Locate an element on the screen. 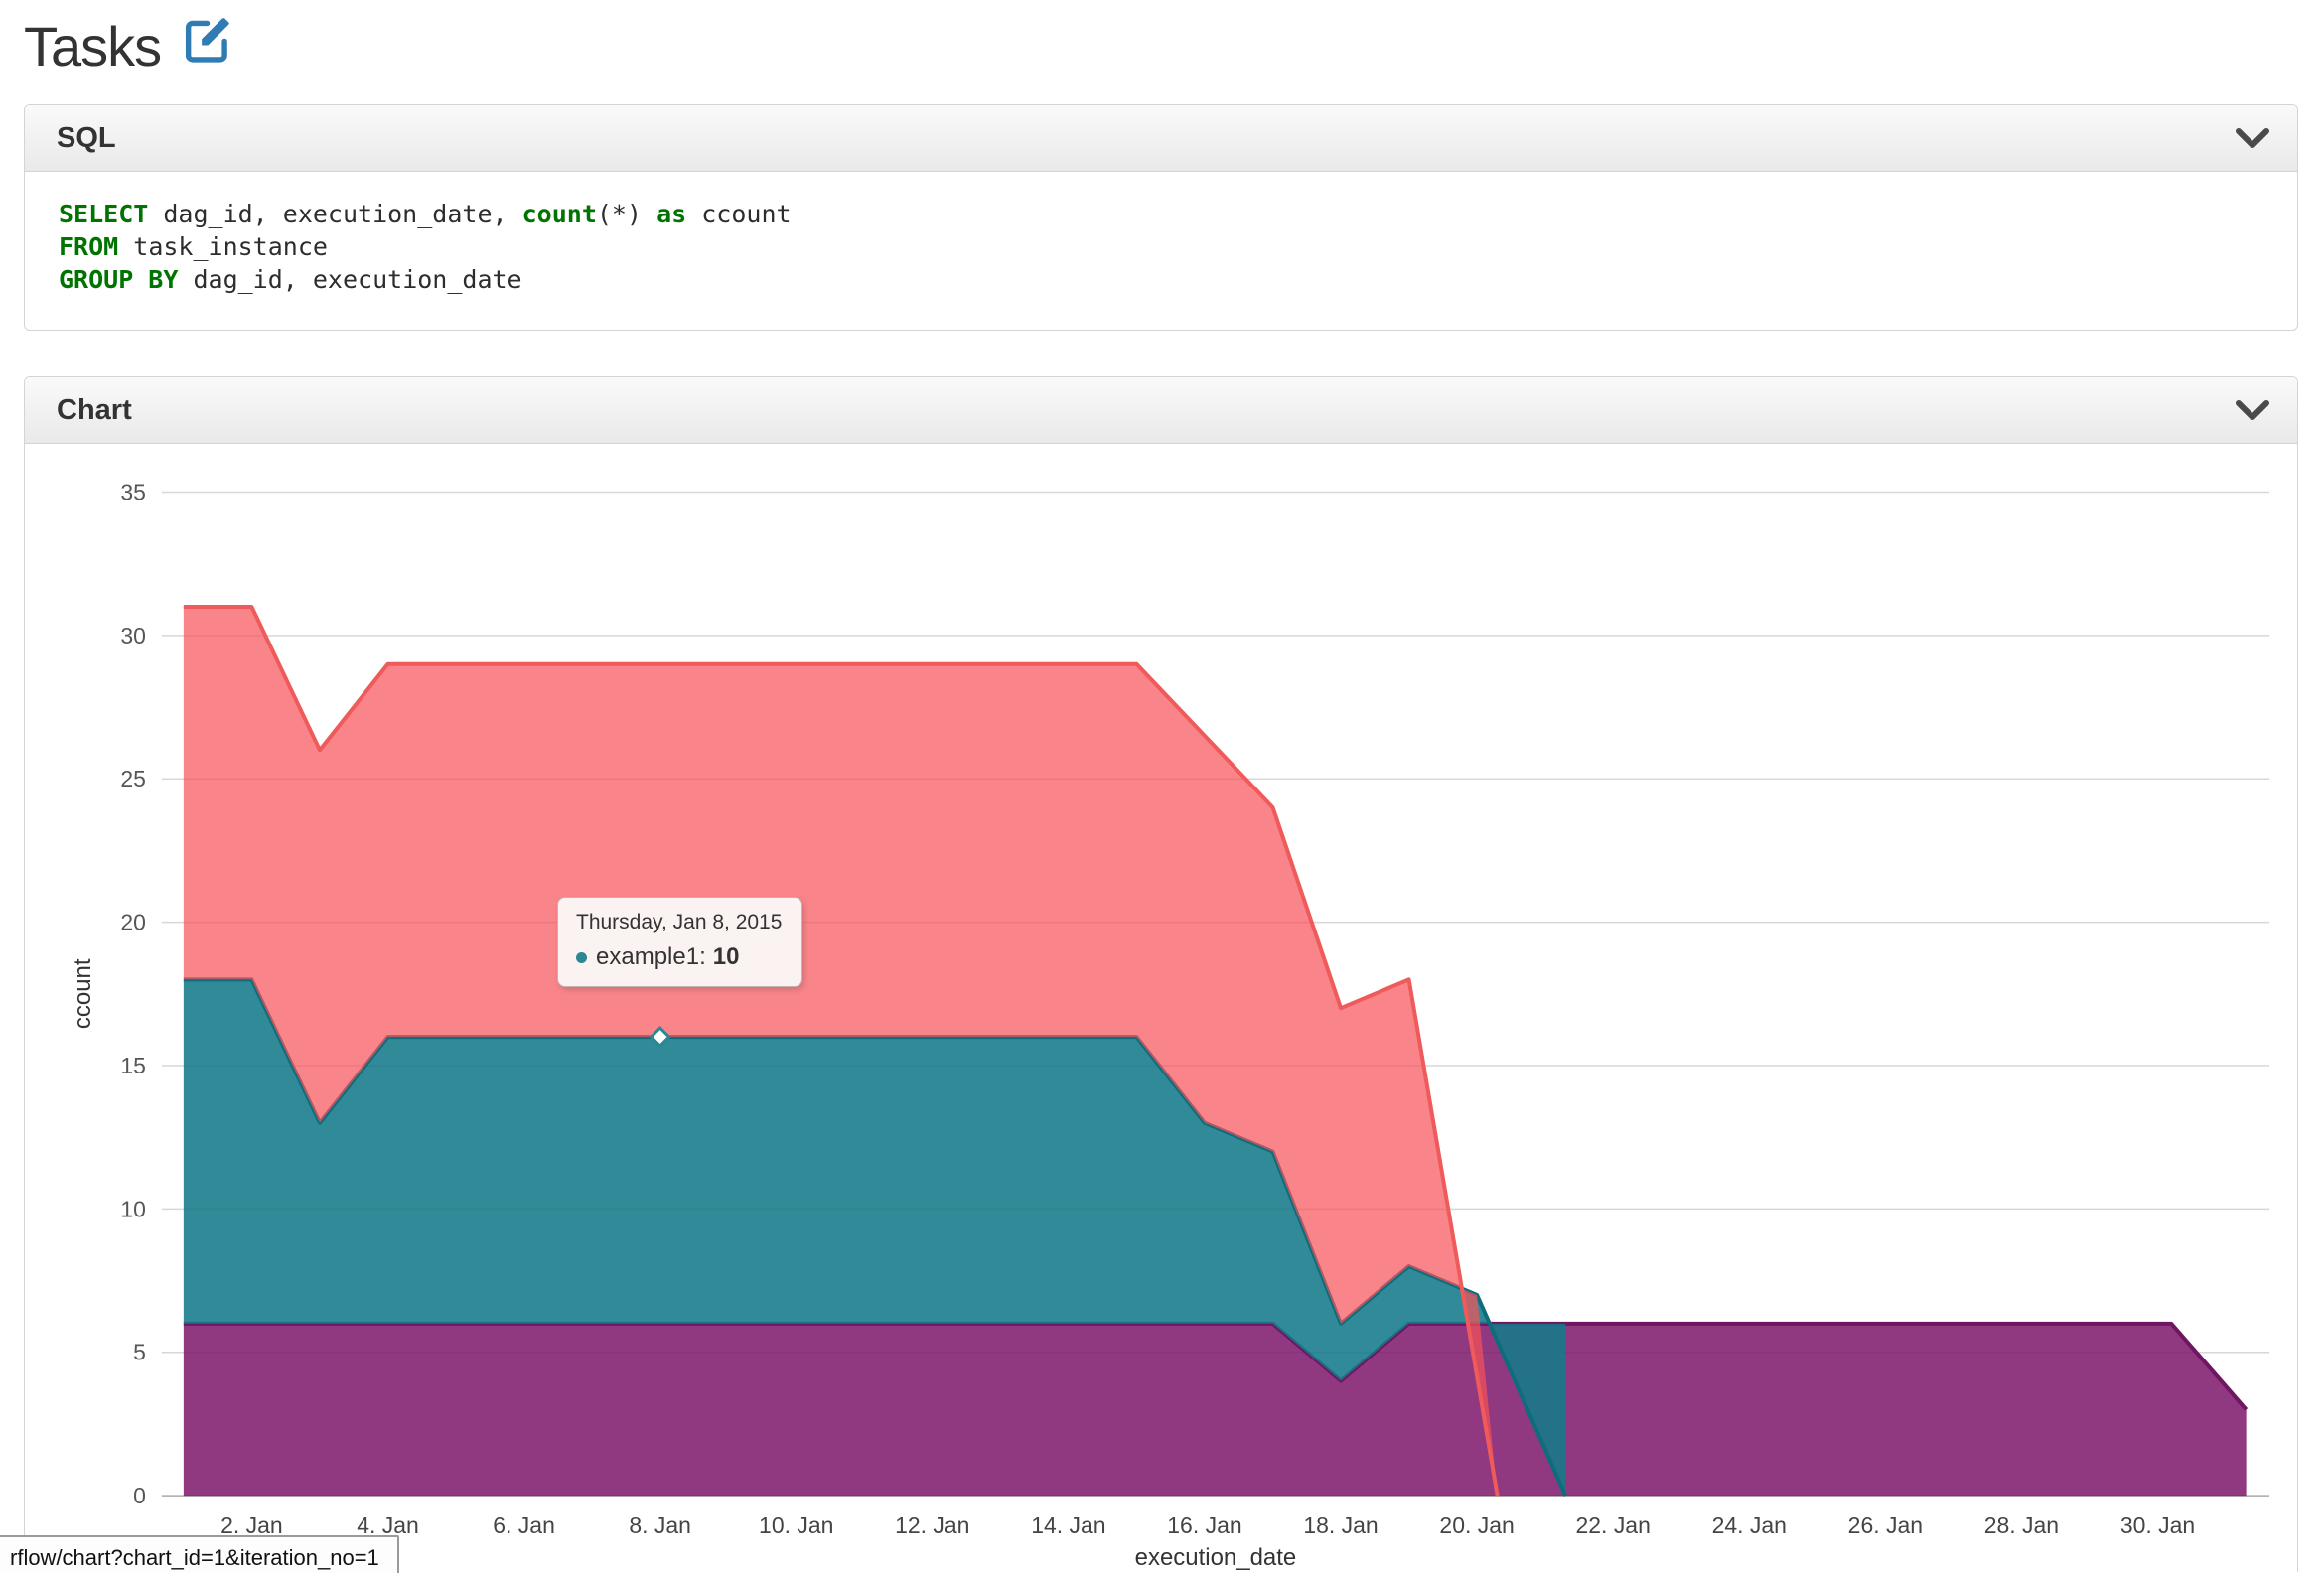  code-line: GROUP BY dag_id, execution_date is located at coordinates (290, 280).